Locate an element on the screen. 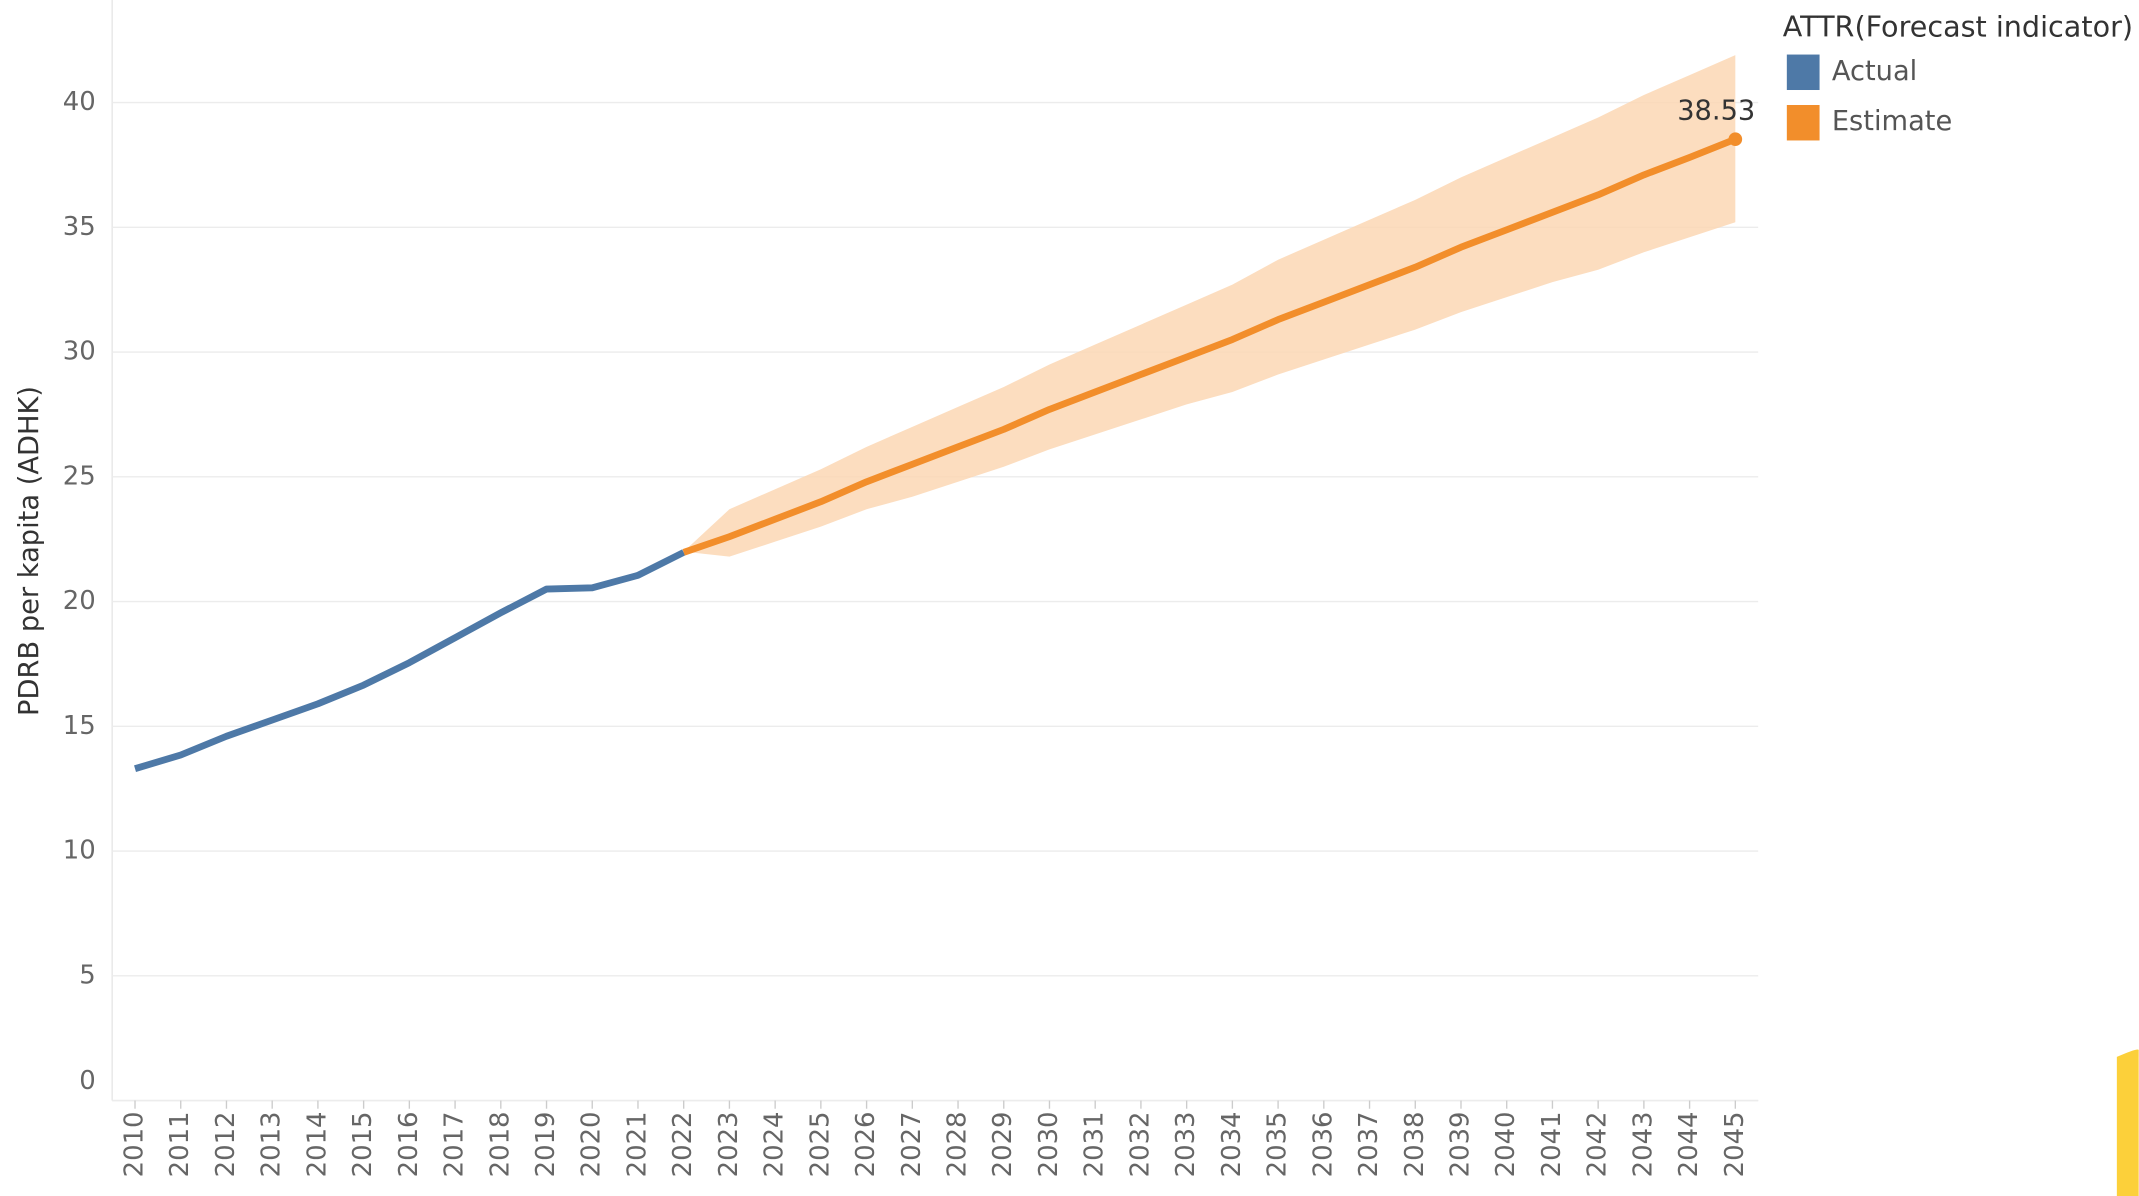 The width and height of the screenshot is (2139, 1196). x-tick-label: 2031 is located at coordinates (1095, 1144).